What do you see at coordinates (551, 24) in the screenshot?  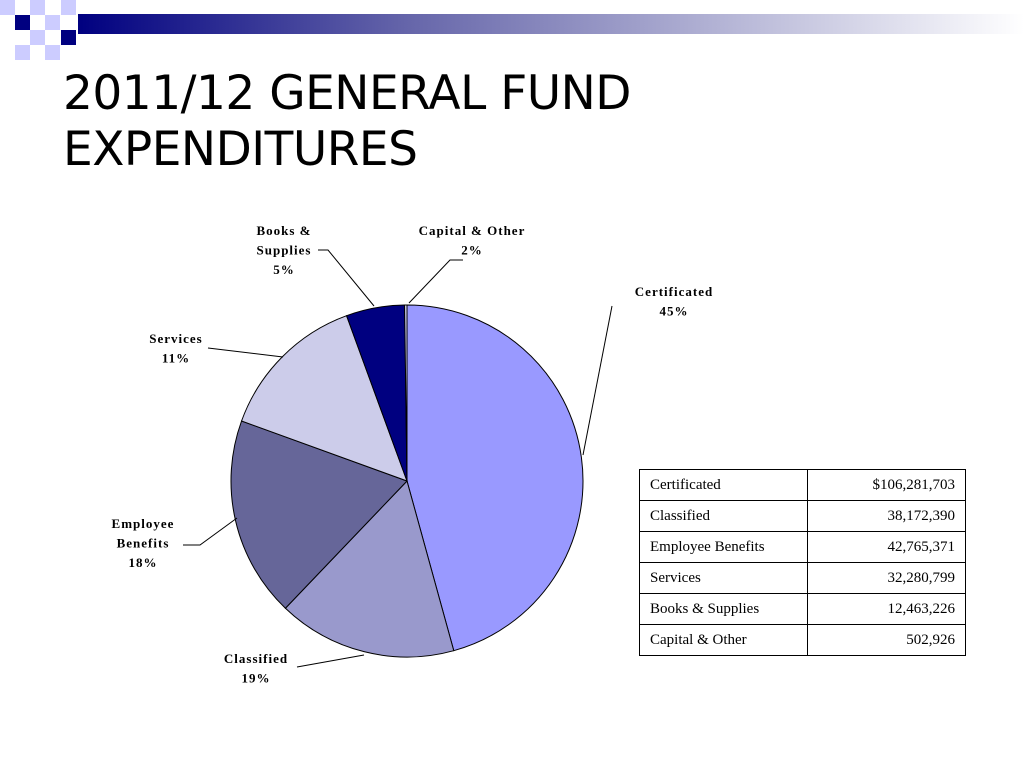 I see `header-gradient-bar` at bounding box center [551, 24].